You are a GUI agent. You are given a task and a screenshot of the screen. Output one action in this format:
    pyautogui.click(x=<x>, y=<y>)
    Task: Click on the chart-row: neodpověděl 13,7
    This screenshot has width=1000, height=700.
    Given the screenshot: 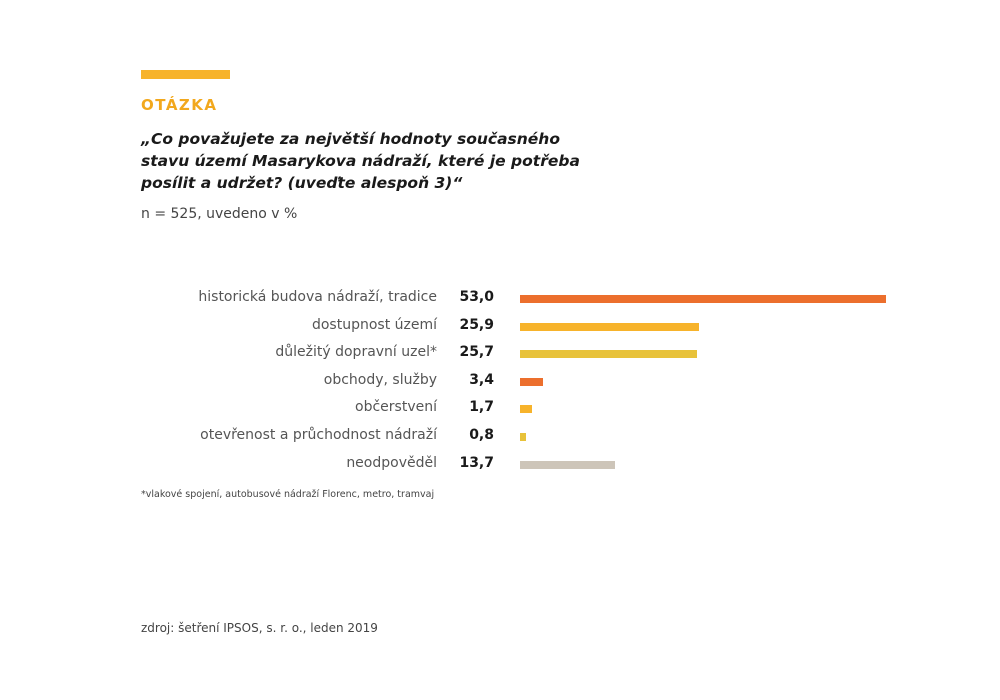 What is the action you would take?
    pyautogui.click(x=500, y=465)
    